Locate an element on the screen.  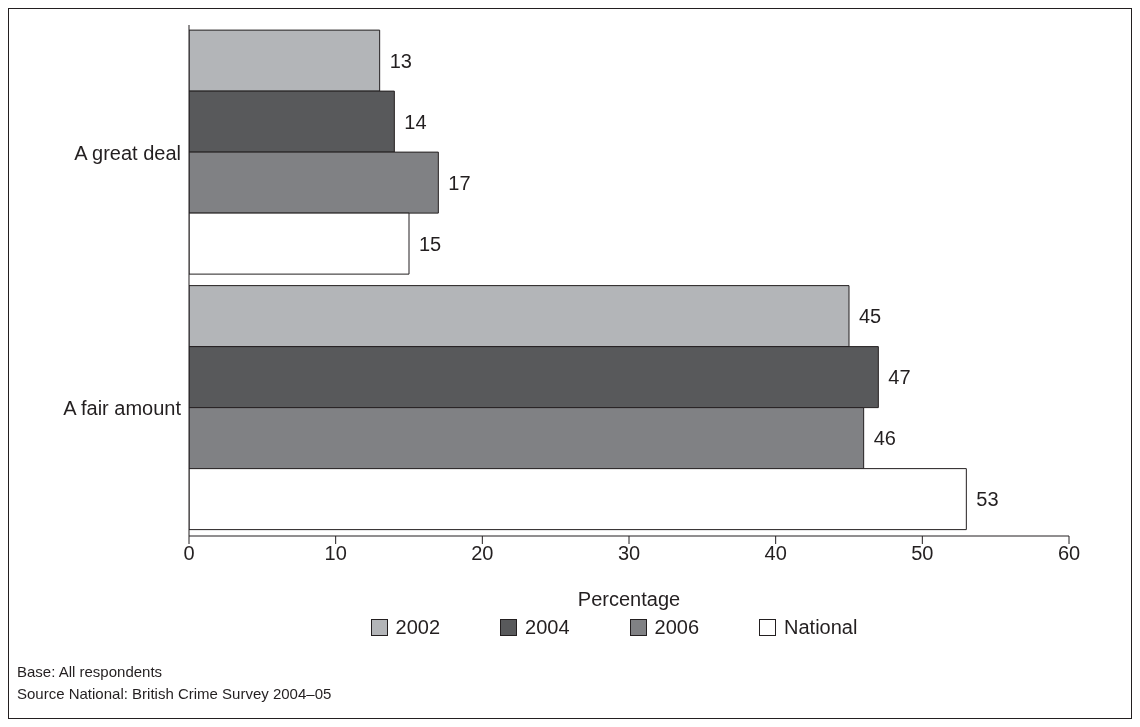
x-tick-label: 10 is located at coordinates (335, 553).